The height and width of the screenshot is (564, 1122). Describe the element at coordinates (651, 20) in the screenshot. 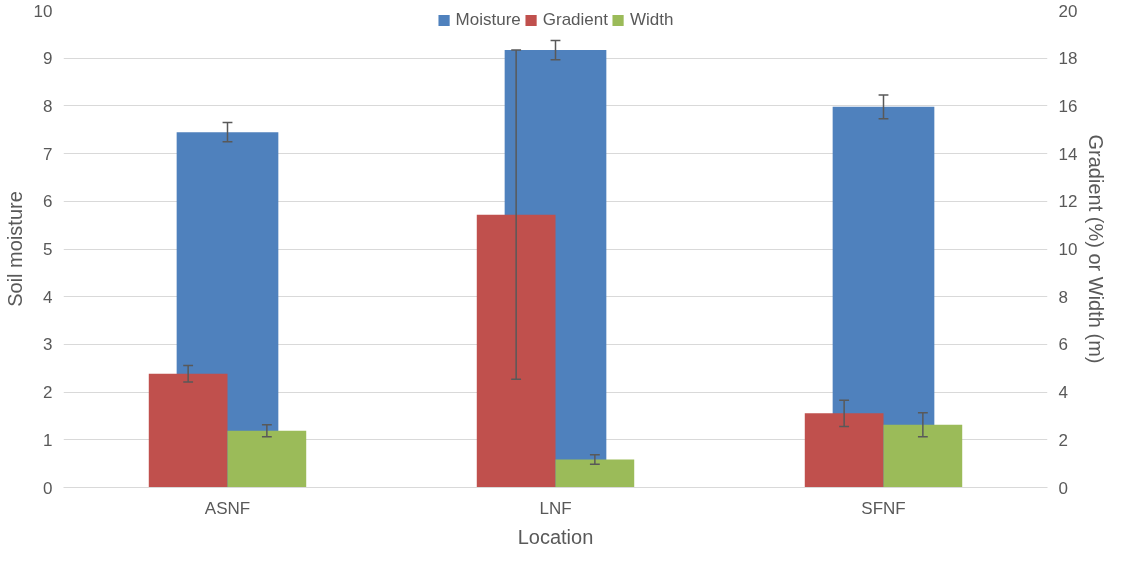

I see `legend-label: Width` at that location.